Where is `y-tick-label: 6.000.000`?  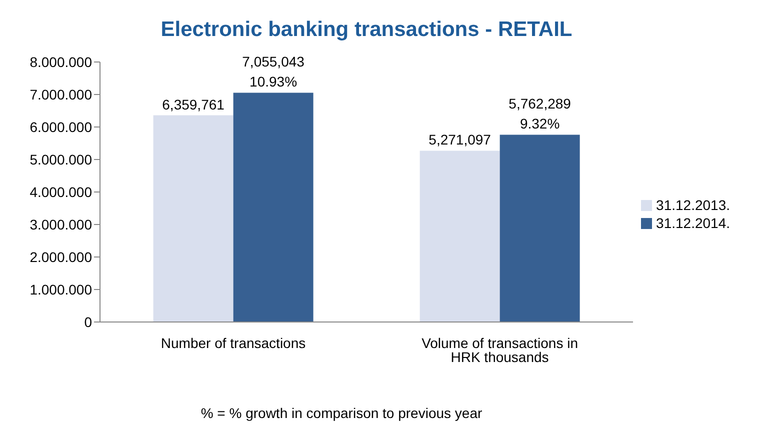 y-tick-label: 6.000.000 is located at coordinates (61, 126).